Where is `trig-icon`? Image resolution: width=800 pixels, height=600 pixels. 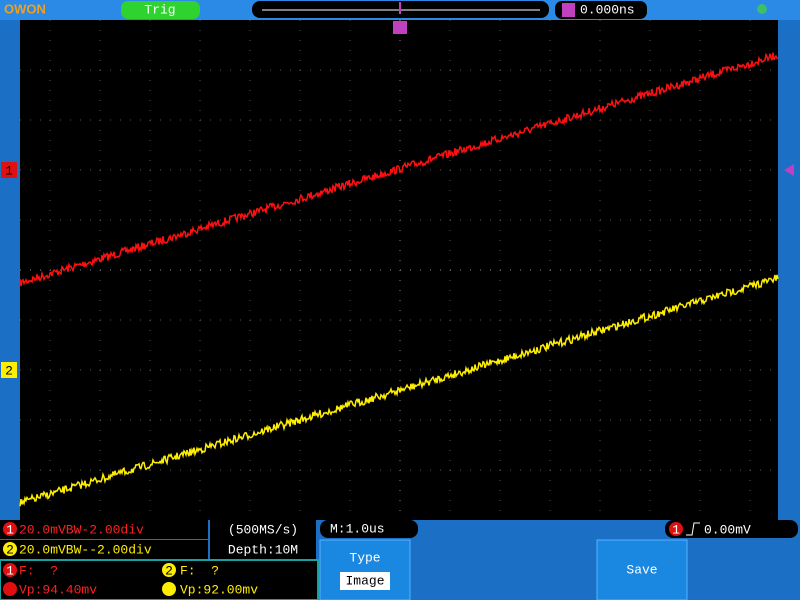
trig-icon is located at coordinates (568, 10).